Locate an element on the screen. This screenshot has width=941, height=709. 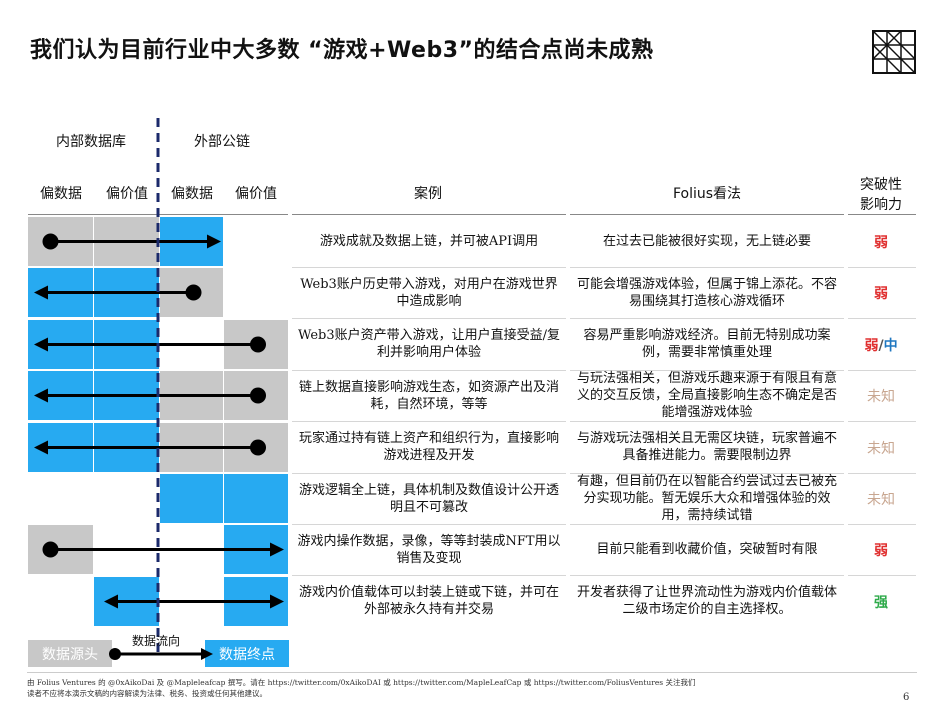
footer-divider is located at coordinates (472, 672).